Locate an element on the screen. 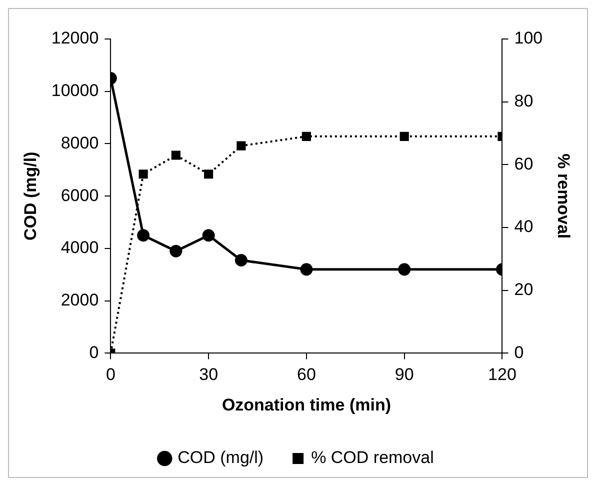  x-tick-label: 30 is located at coordinates (208, 374).